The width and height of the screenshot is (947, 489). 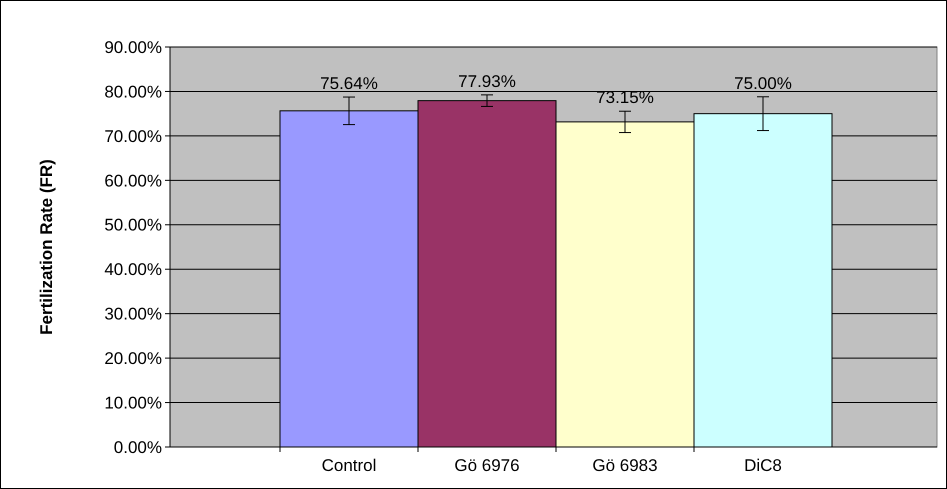 I want to click on x-tick-label: Gö 6983, so click(x=625, y=465).